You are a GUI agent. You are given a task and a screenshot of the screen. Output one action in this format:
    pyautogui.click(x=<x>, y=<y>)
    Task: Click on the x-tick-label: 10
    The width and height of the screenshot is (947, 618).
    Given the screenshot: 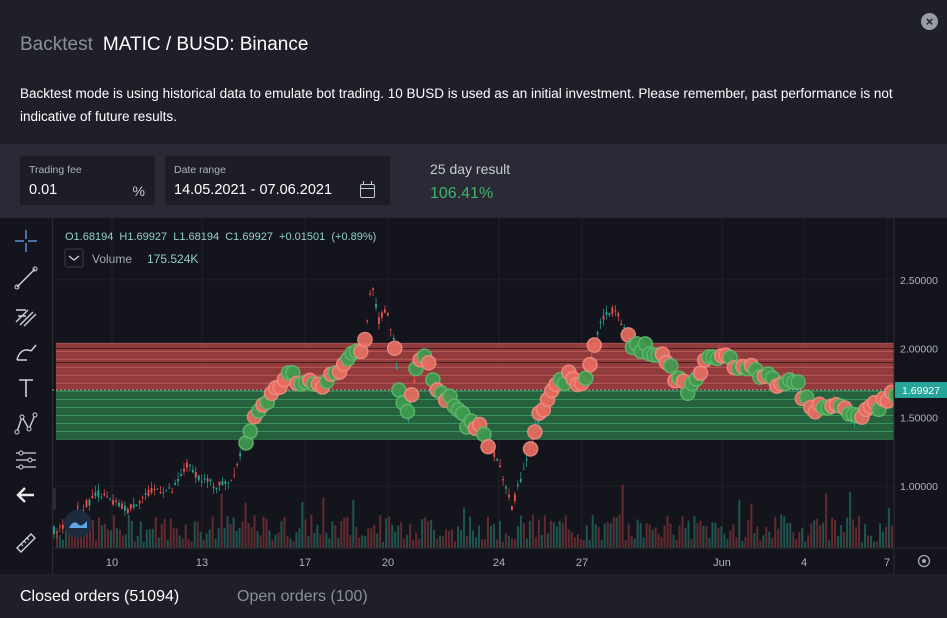 What is the action you would take?
    pyautogui.click(x=112, y=563)
    